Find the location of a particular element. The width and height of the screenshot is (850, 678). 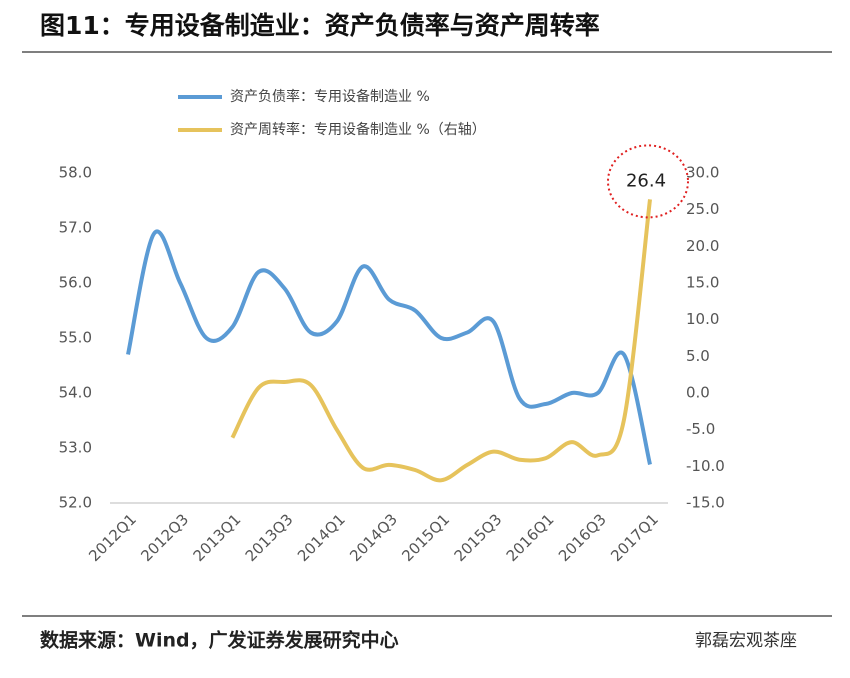

y-tick-label: 55.0 is located at coordinates (75, 338).